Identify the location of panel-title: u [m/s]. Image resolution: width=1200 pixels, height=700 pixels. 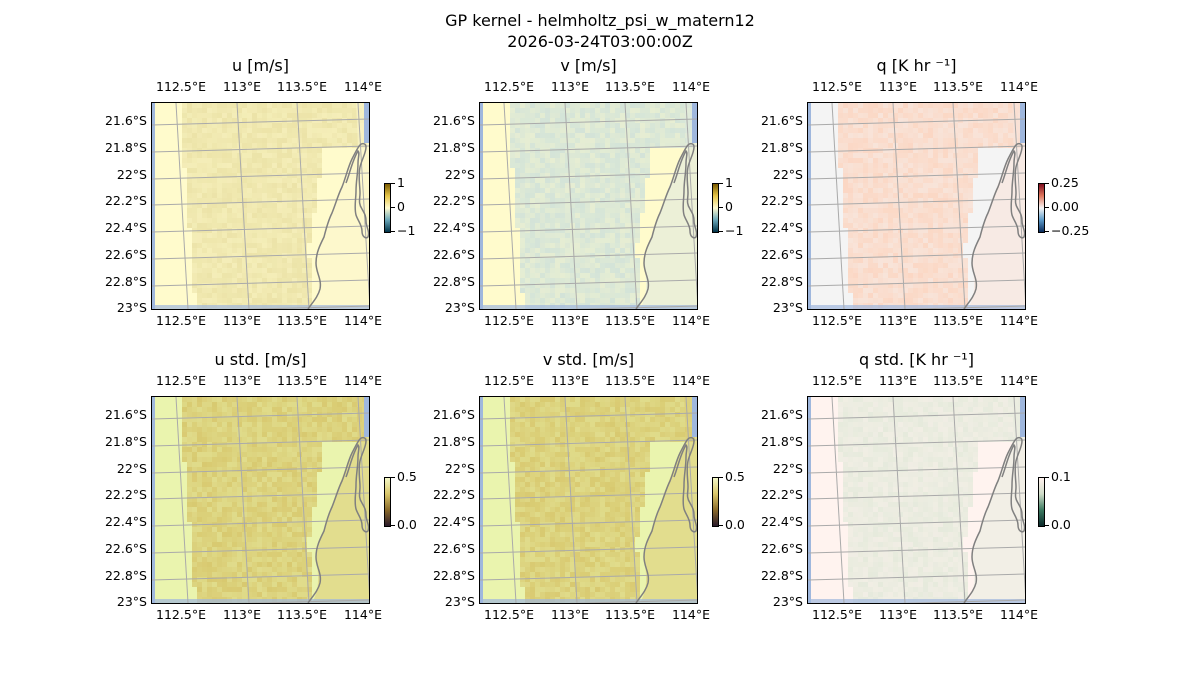
(260, 65).